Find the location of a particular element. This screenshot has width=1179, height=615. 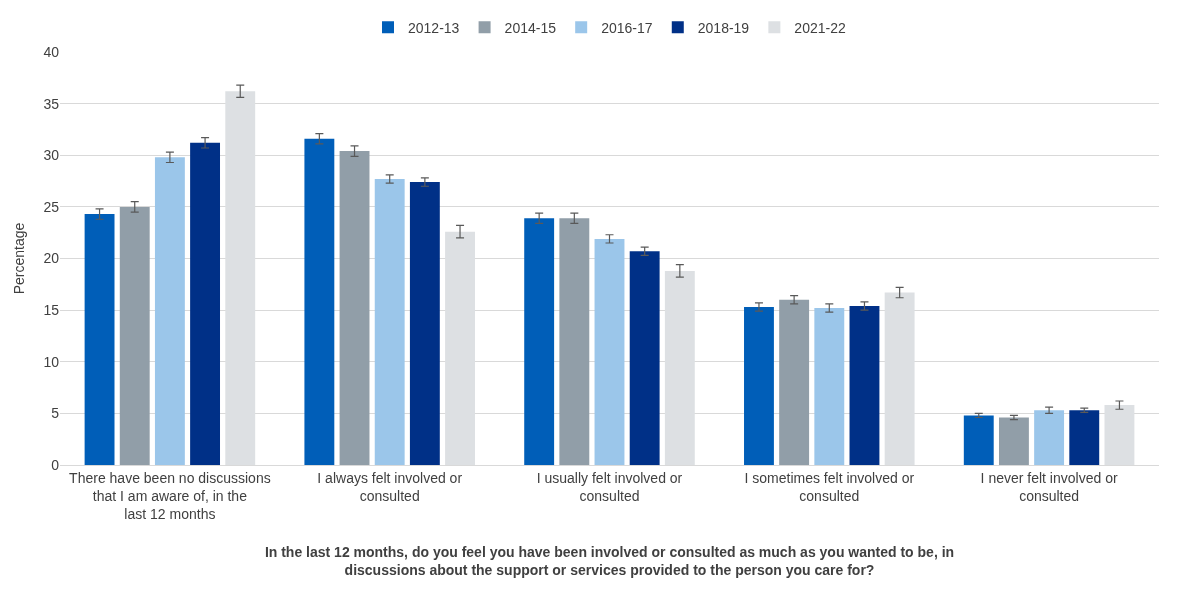

x-tick-label: There have been no discussions that I am aware of, in the last 12 months is located at coordinates (170, 496).